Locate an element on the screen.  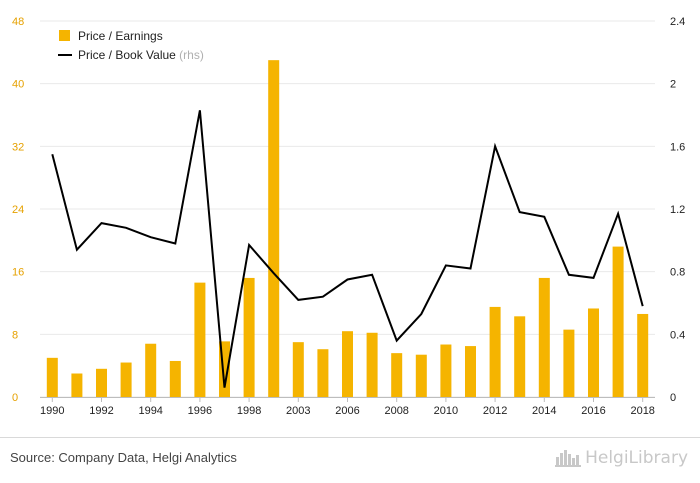
source-note: Source: Company Data, Helgi Analytics is located at coordinates (123, 457).